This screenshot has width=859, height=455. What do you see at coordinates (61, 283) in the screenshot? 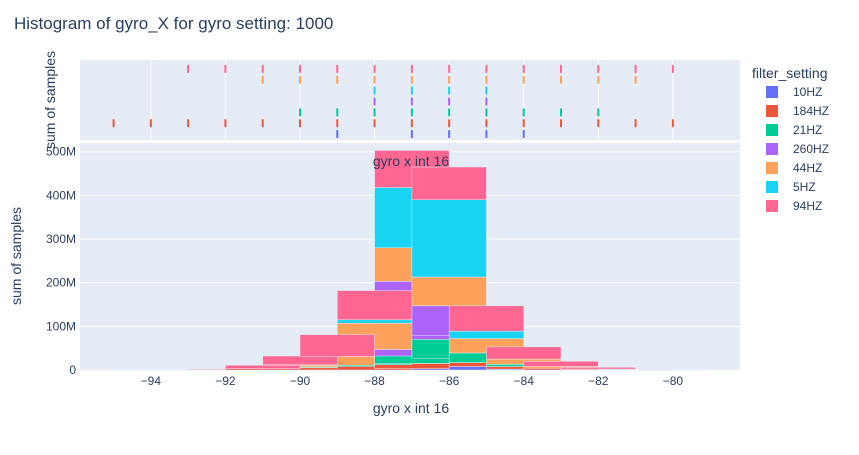
I see `y-tick-label: 200M` at bounding box center [61, 283].